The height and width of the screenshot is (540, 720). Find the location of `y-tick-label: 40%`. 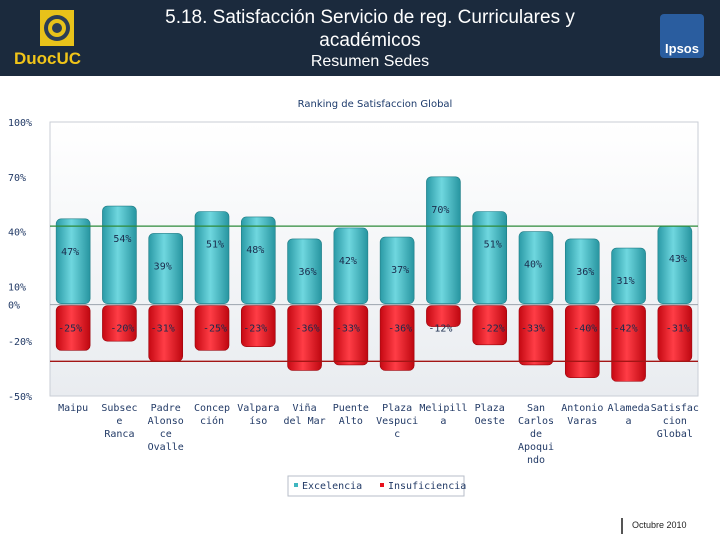

y-tick-label: 40% is located at coordinates (17, 233).